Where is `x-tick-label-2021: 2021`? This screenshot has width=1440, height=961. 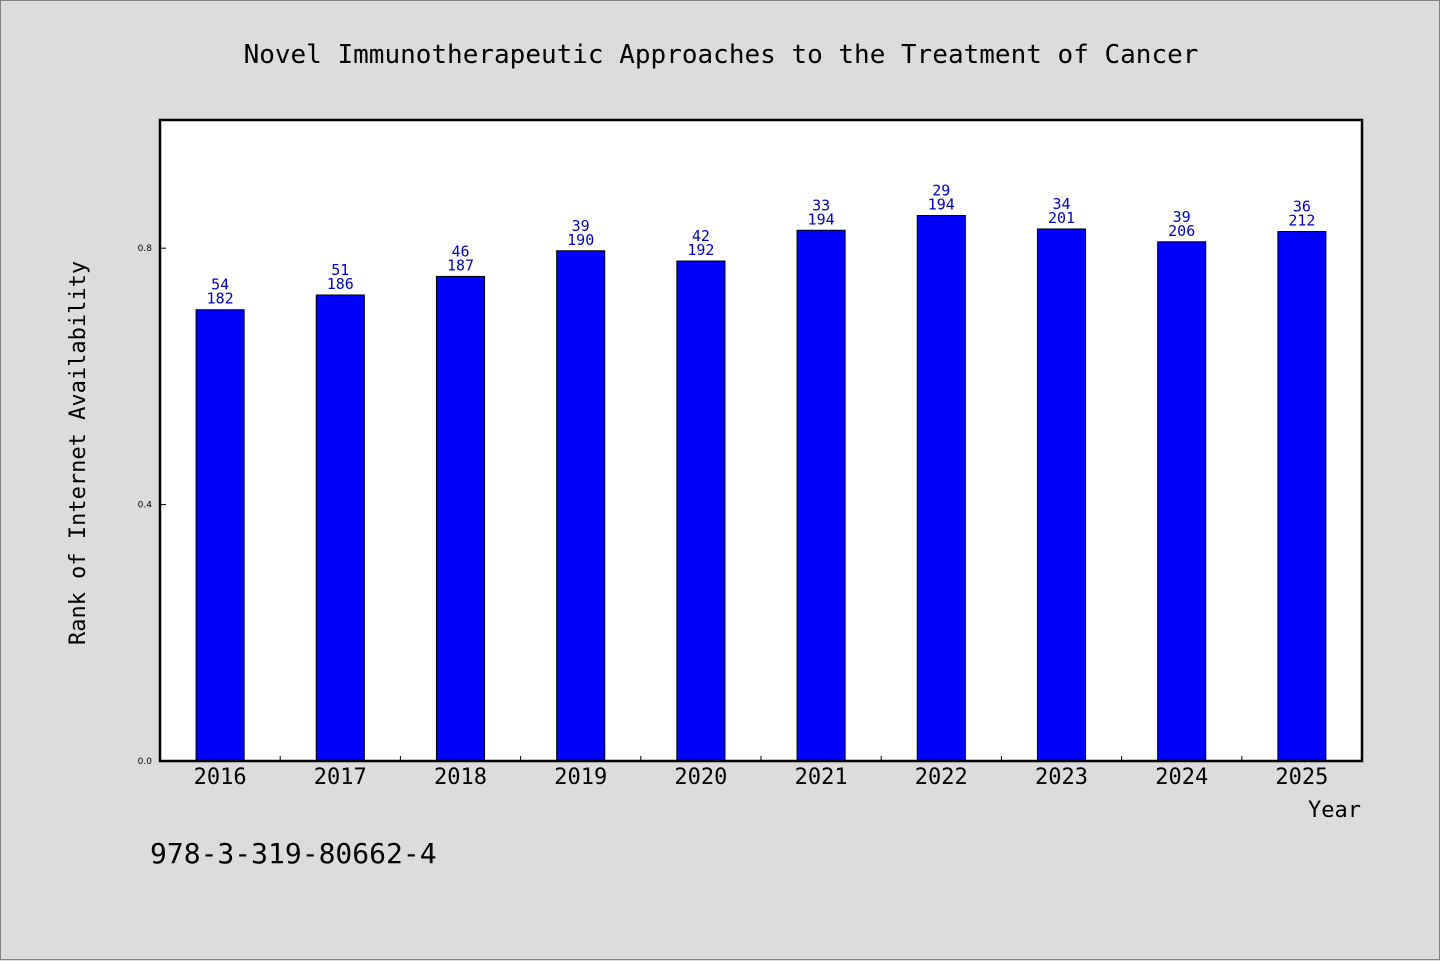 x-tick-label-2021: 2021 is located at coordinates (821, 777).